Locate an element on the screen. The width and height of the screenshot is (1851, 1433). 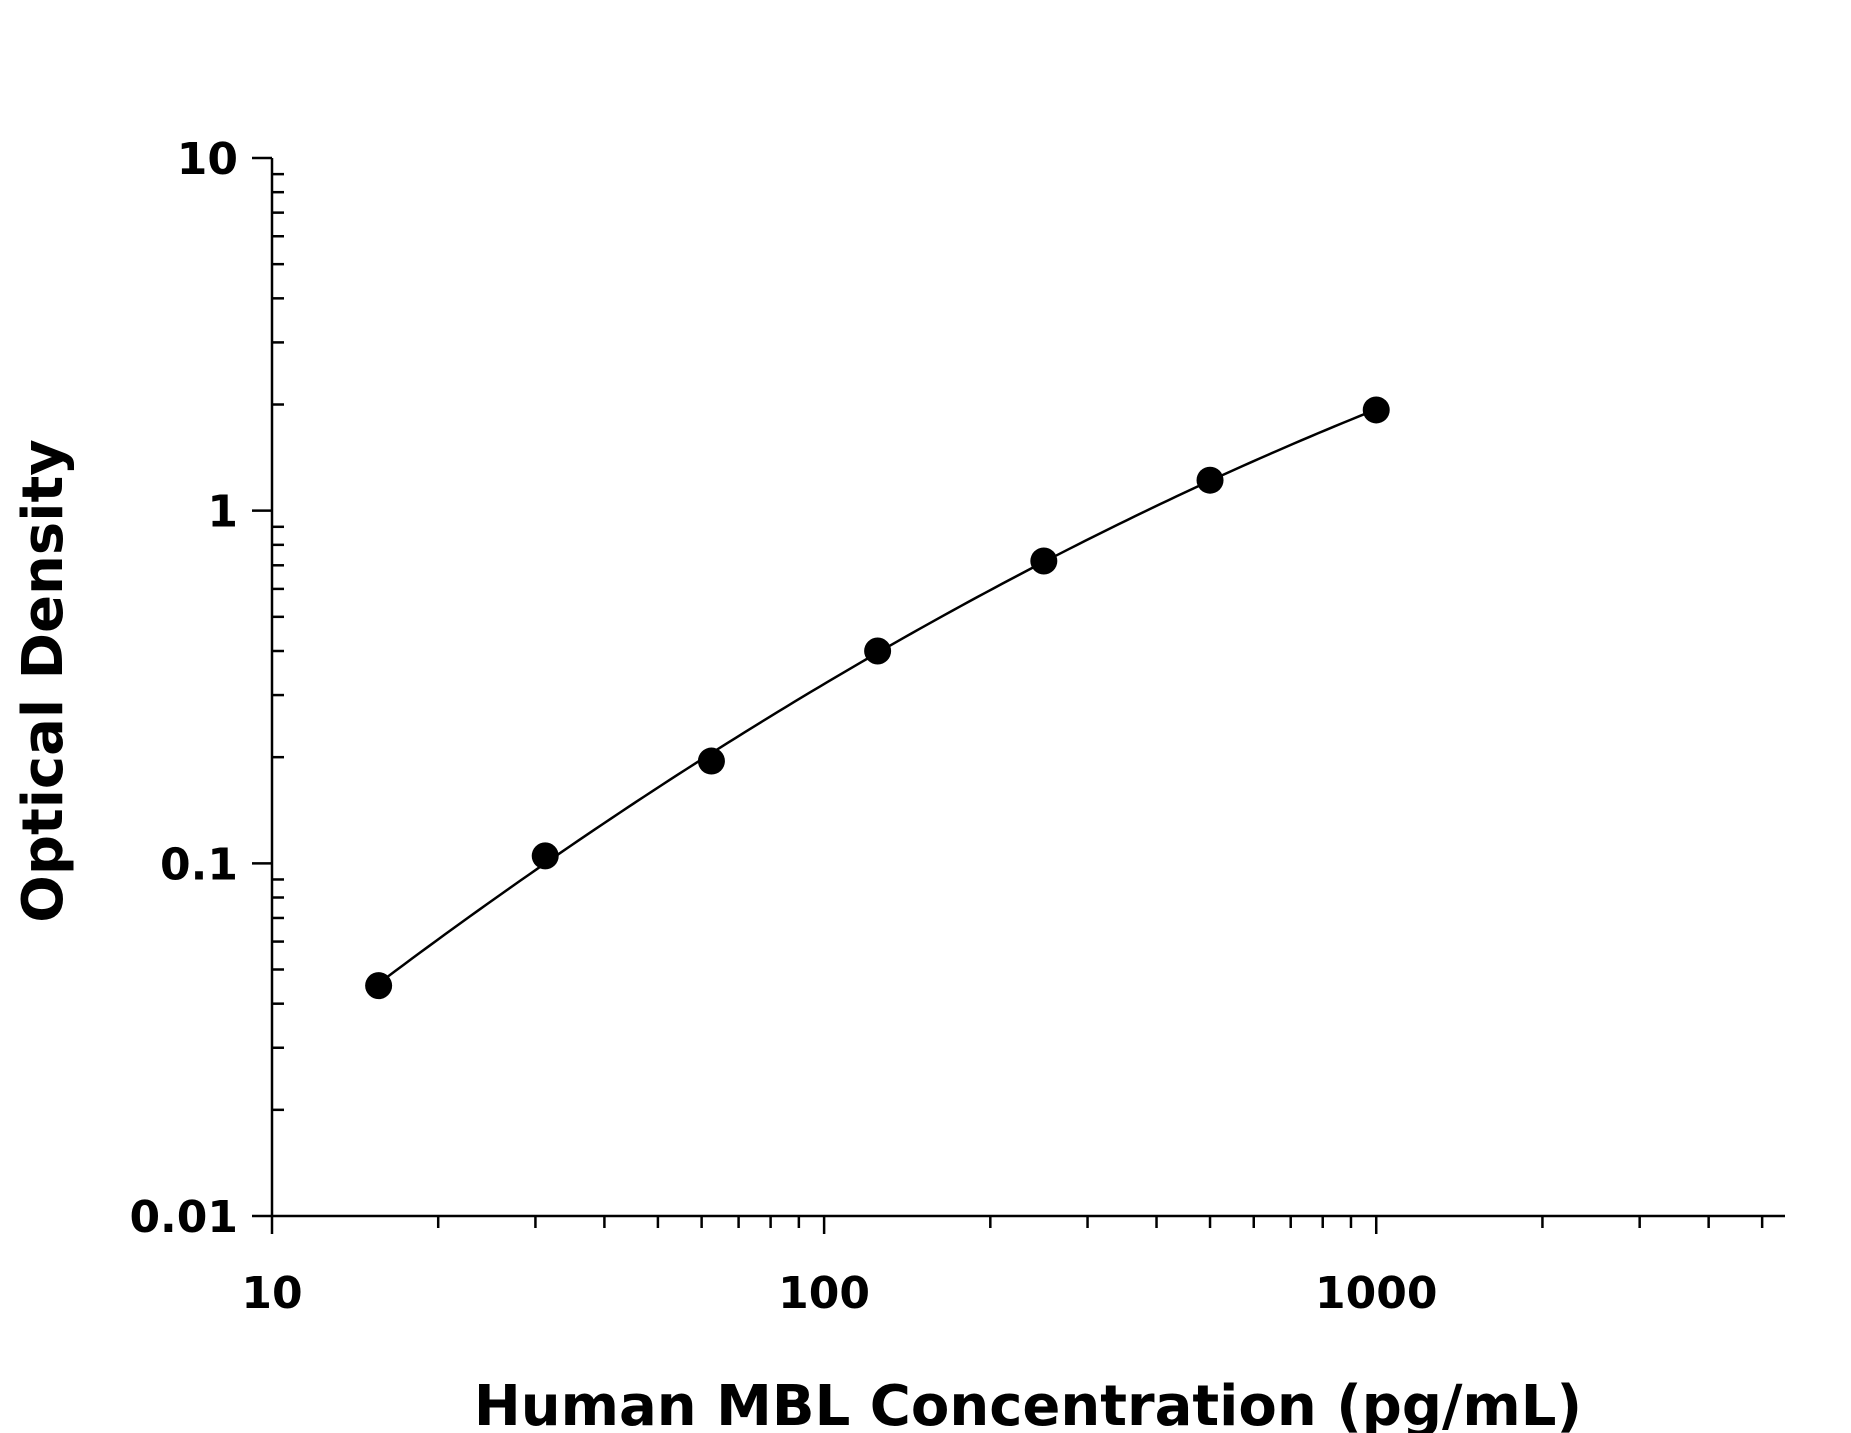
y-tick-label: 10 is located at coordinates (207, 159).